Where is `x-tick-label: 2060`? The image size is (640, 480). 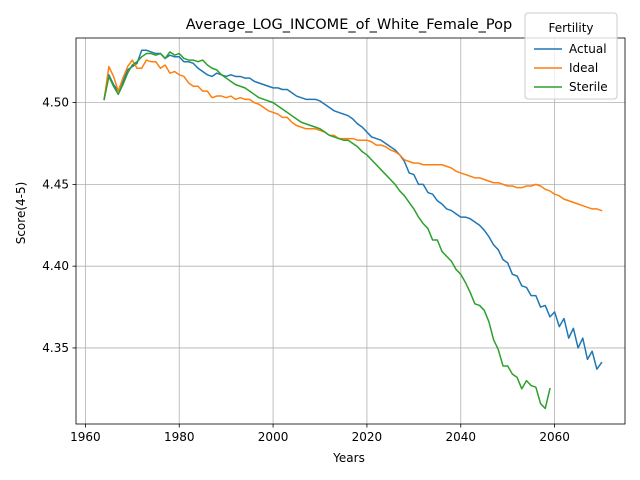
x-tick-label: 2060 is located at coordinates (554, 437).